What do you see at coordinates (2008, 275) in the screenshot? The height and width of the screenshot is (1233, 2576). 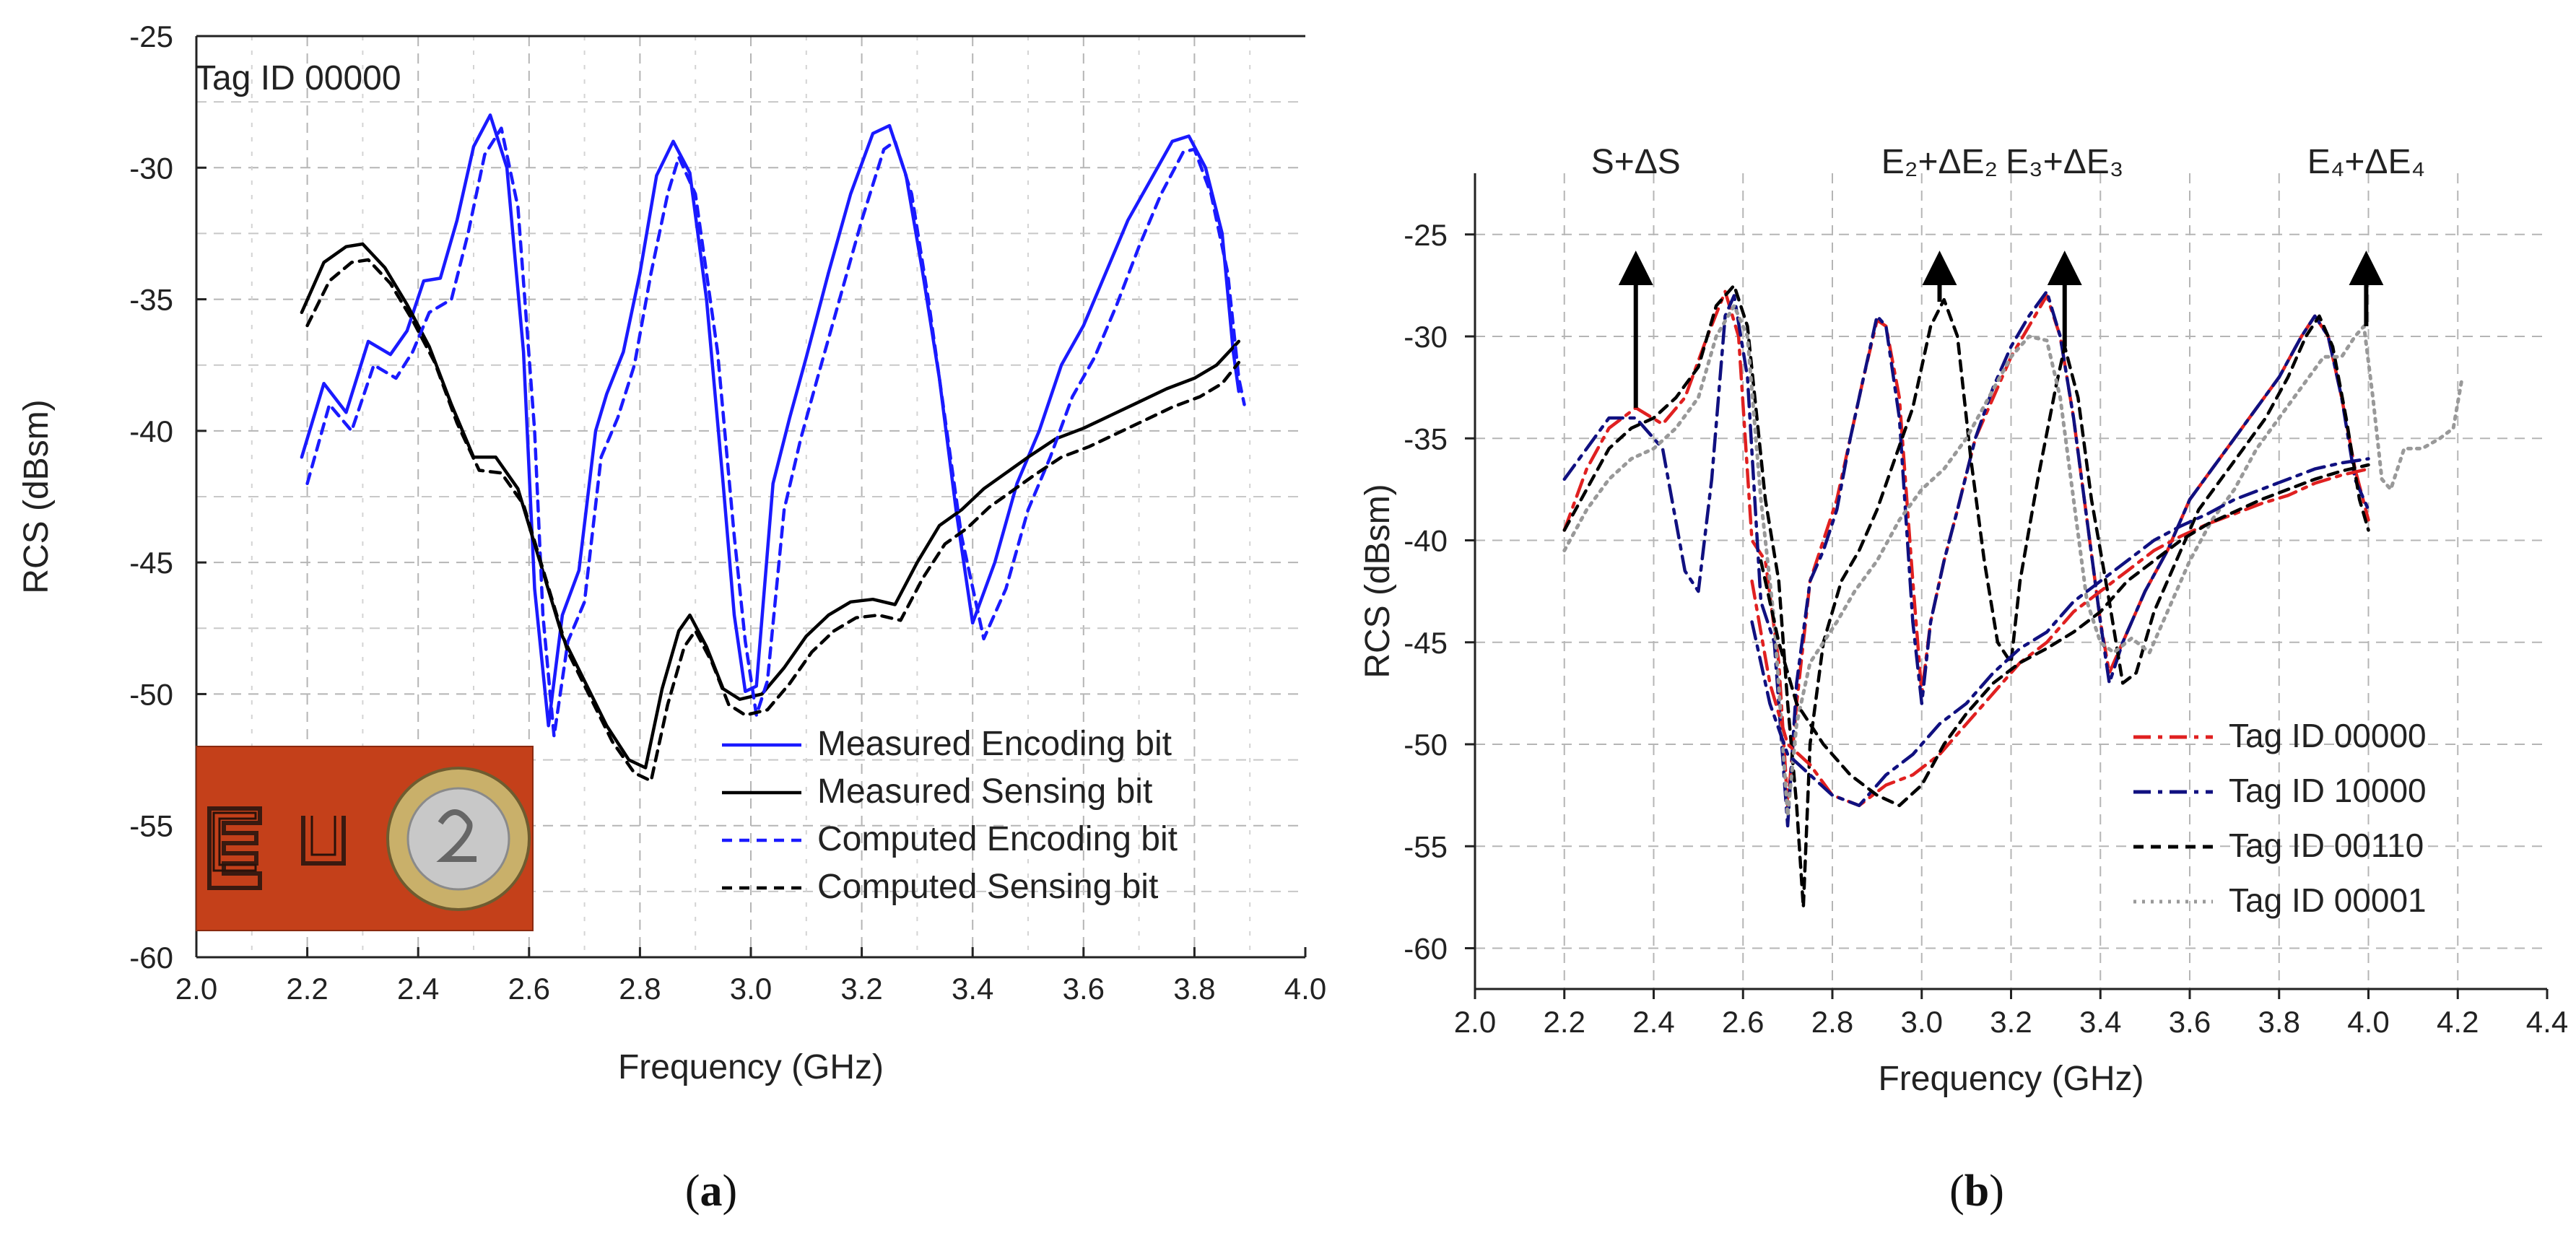 I see `peak-annotations: S+ΔS E₂+ΔE₂ E₃+ΔE₃ E₄+ΔE₄` at bounding box center [2008, 275].